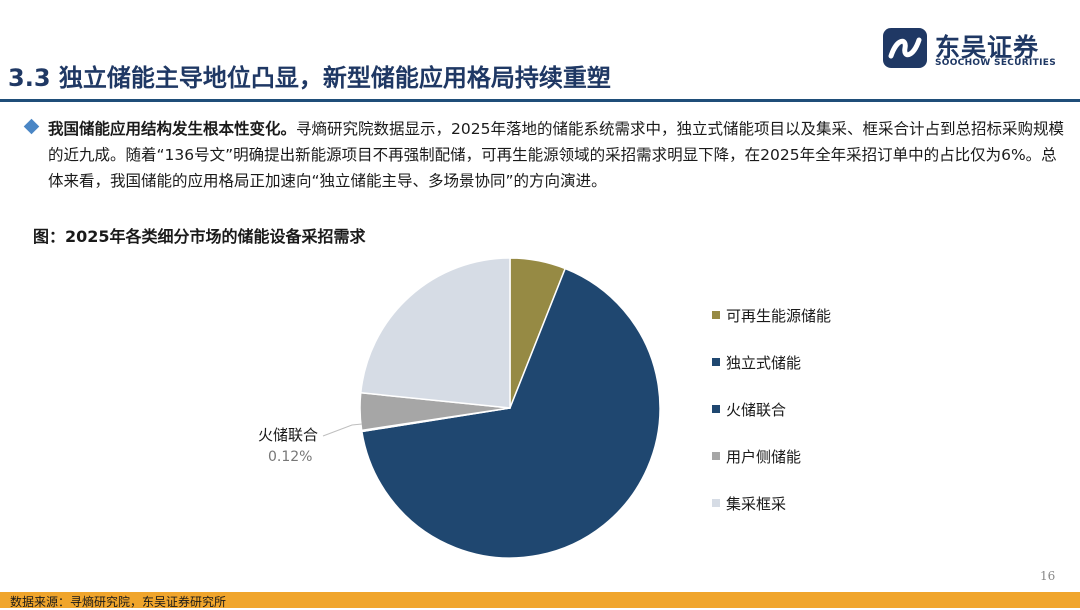 Image resolution: width=1080 pixels, height=610 pixels. I want to click on page-number: 16, so click(1048, 576).